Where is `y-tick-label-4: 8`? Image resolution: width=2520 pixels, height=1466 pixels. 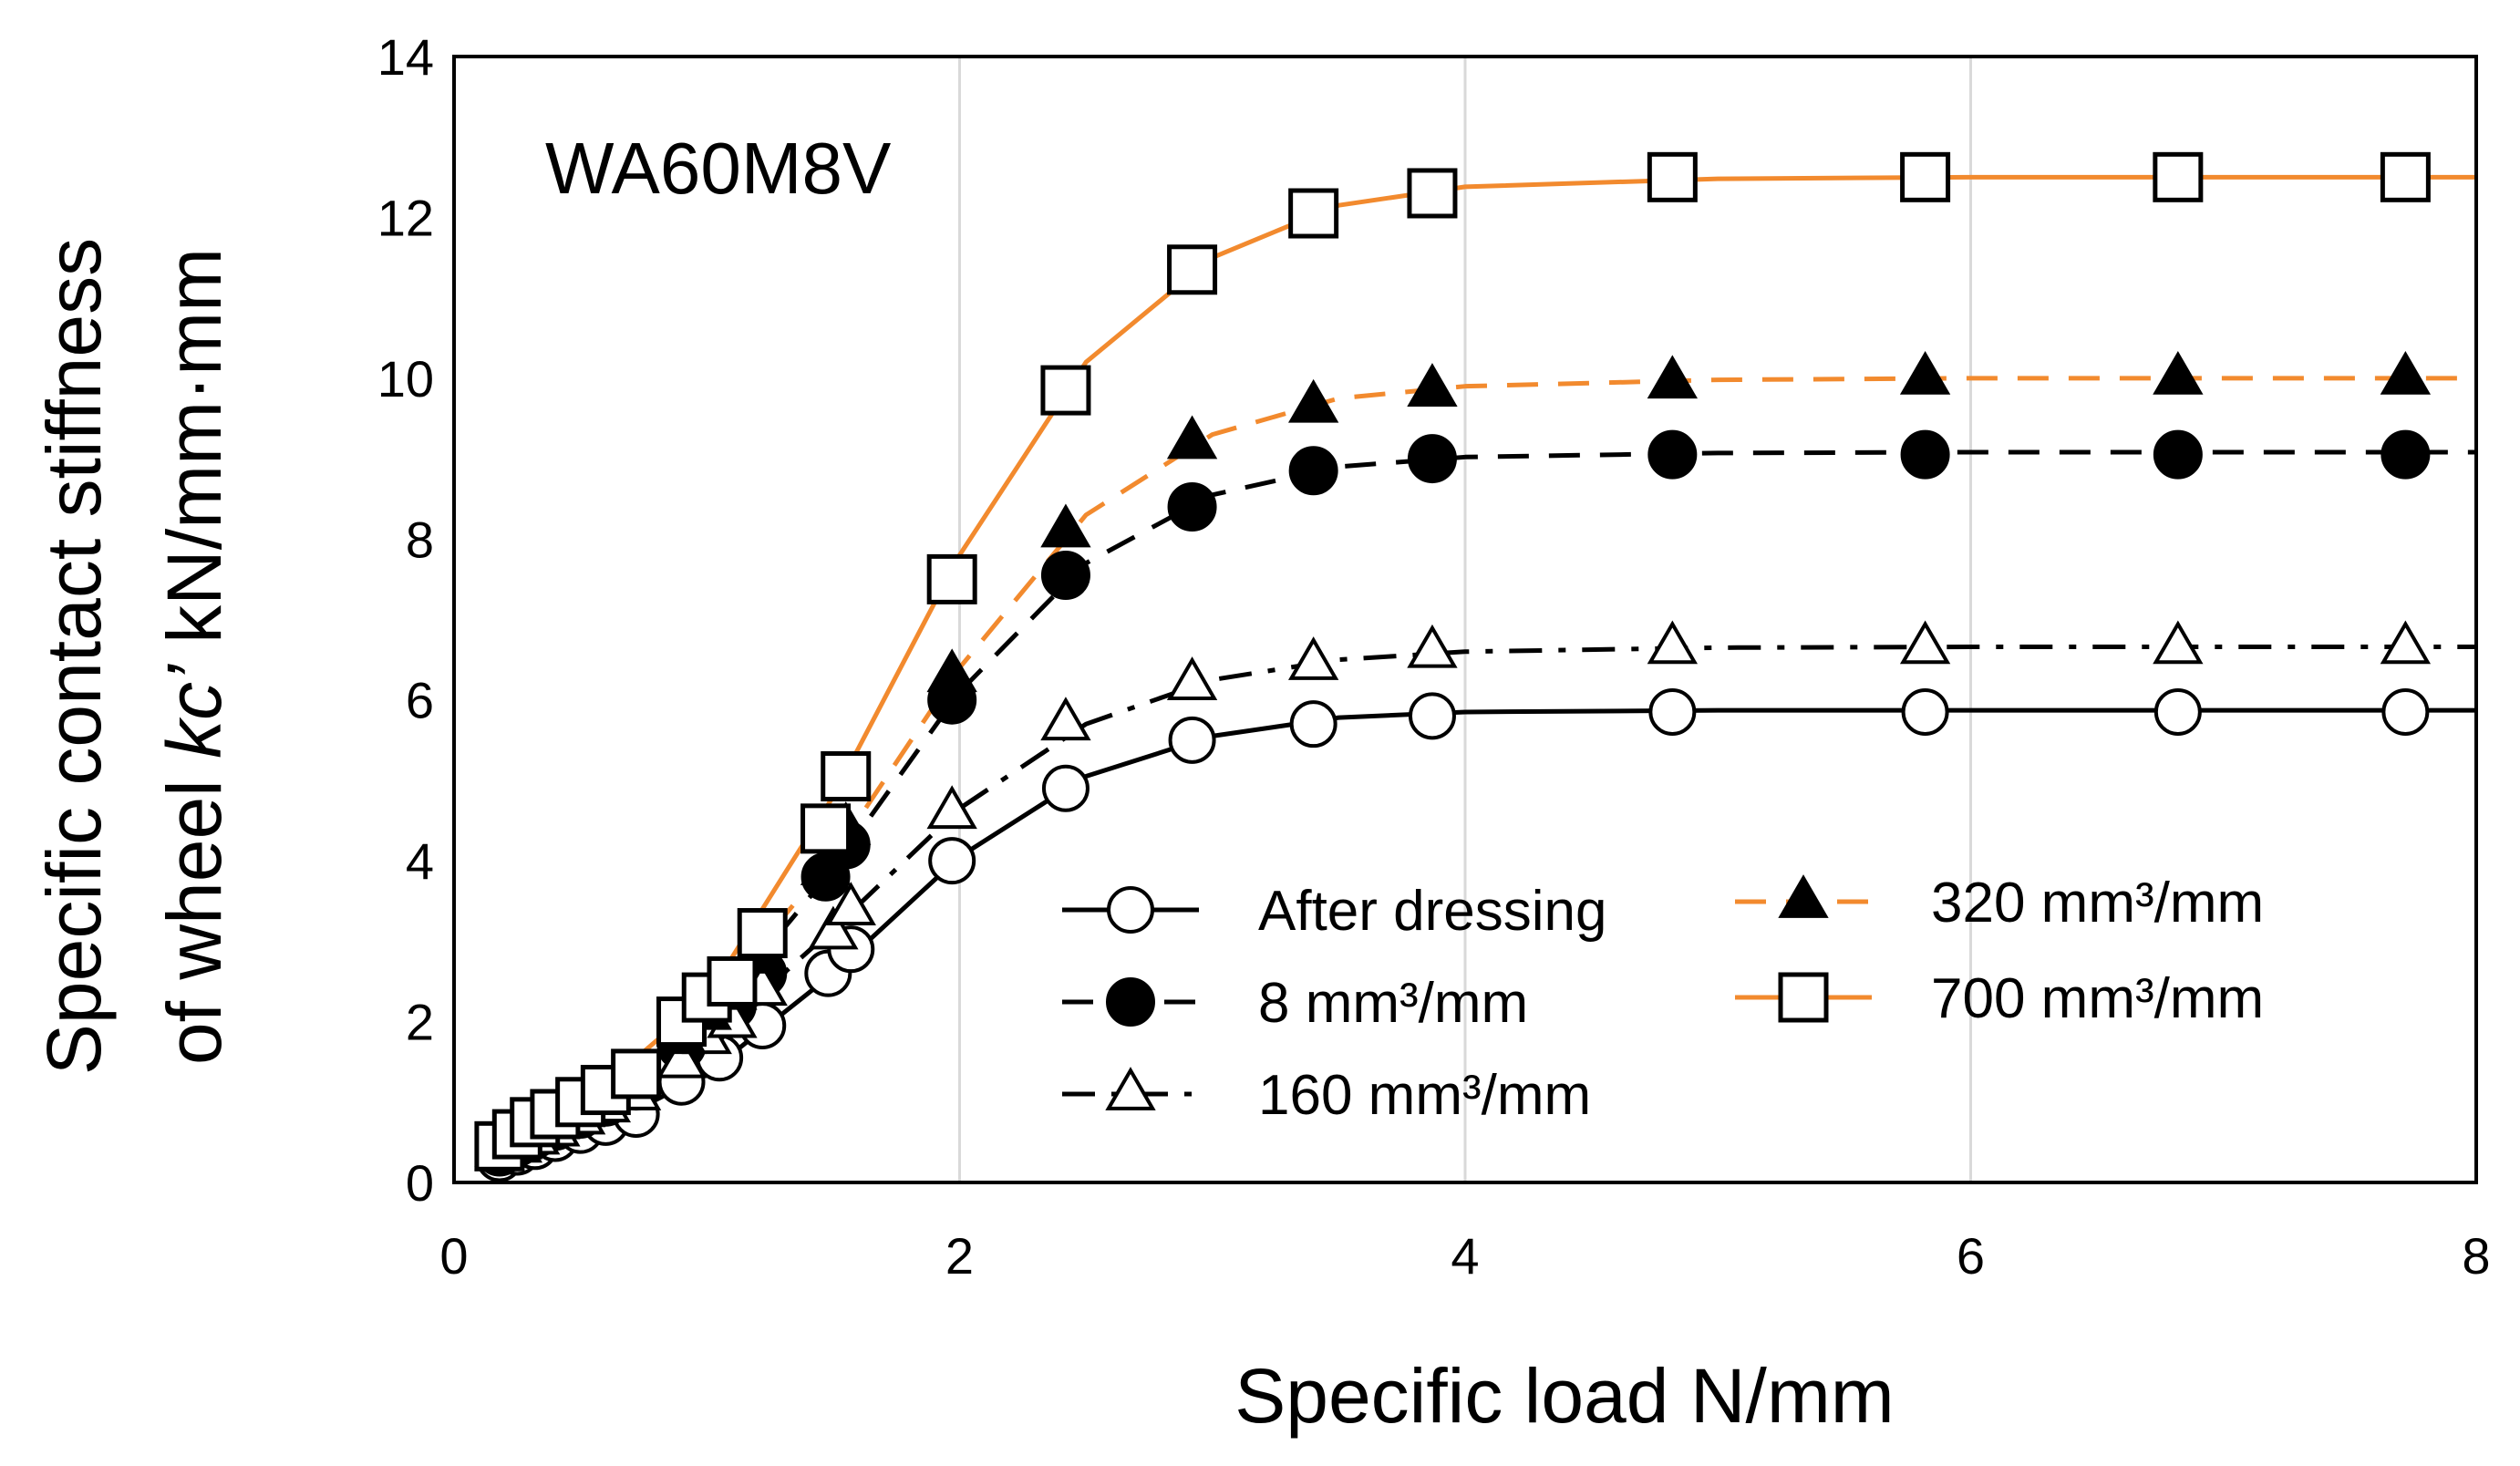 y-tick-label-4: 8 is located at coordinates (420, 539).